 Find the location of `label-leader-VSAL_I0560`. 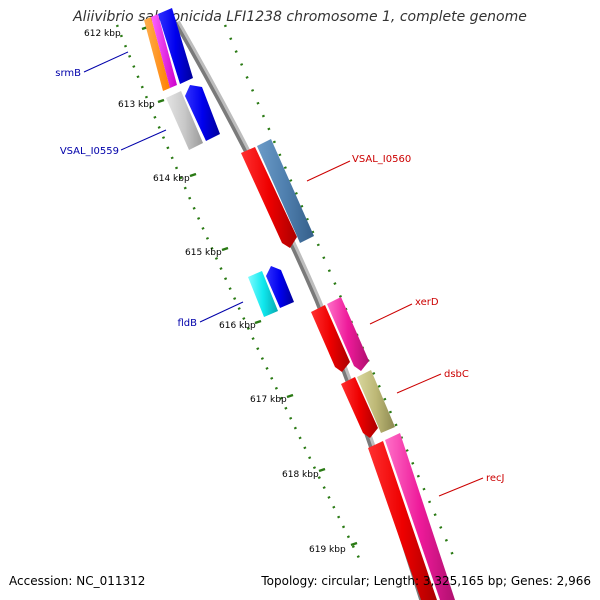

label-leader-VSAL_I0560 is located at coordinates (328, 171).